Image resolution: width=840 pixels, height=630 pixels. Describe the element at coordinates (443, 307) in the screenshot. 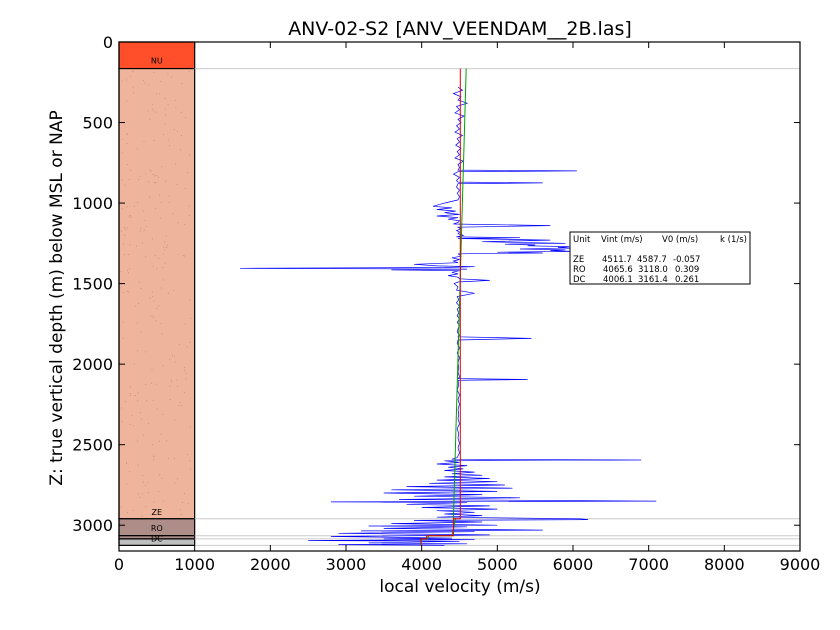

I see `smoothed-velocity` at that location.